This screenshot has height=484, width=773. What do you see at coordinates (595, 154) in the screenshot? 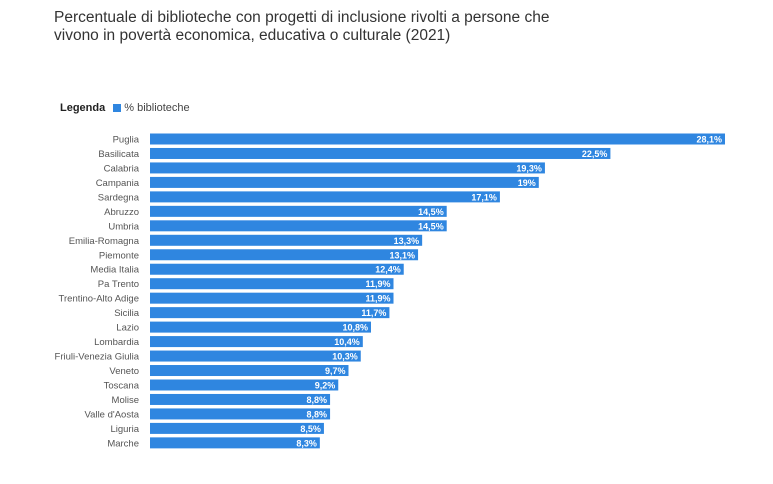
I see `value-label: 22,5%` at bounding box center [595, 154].